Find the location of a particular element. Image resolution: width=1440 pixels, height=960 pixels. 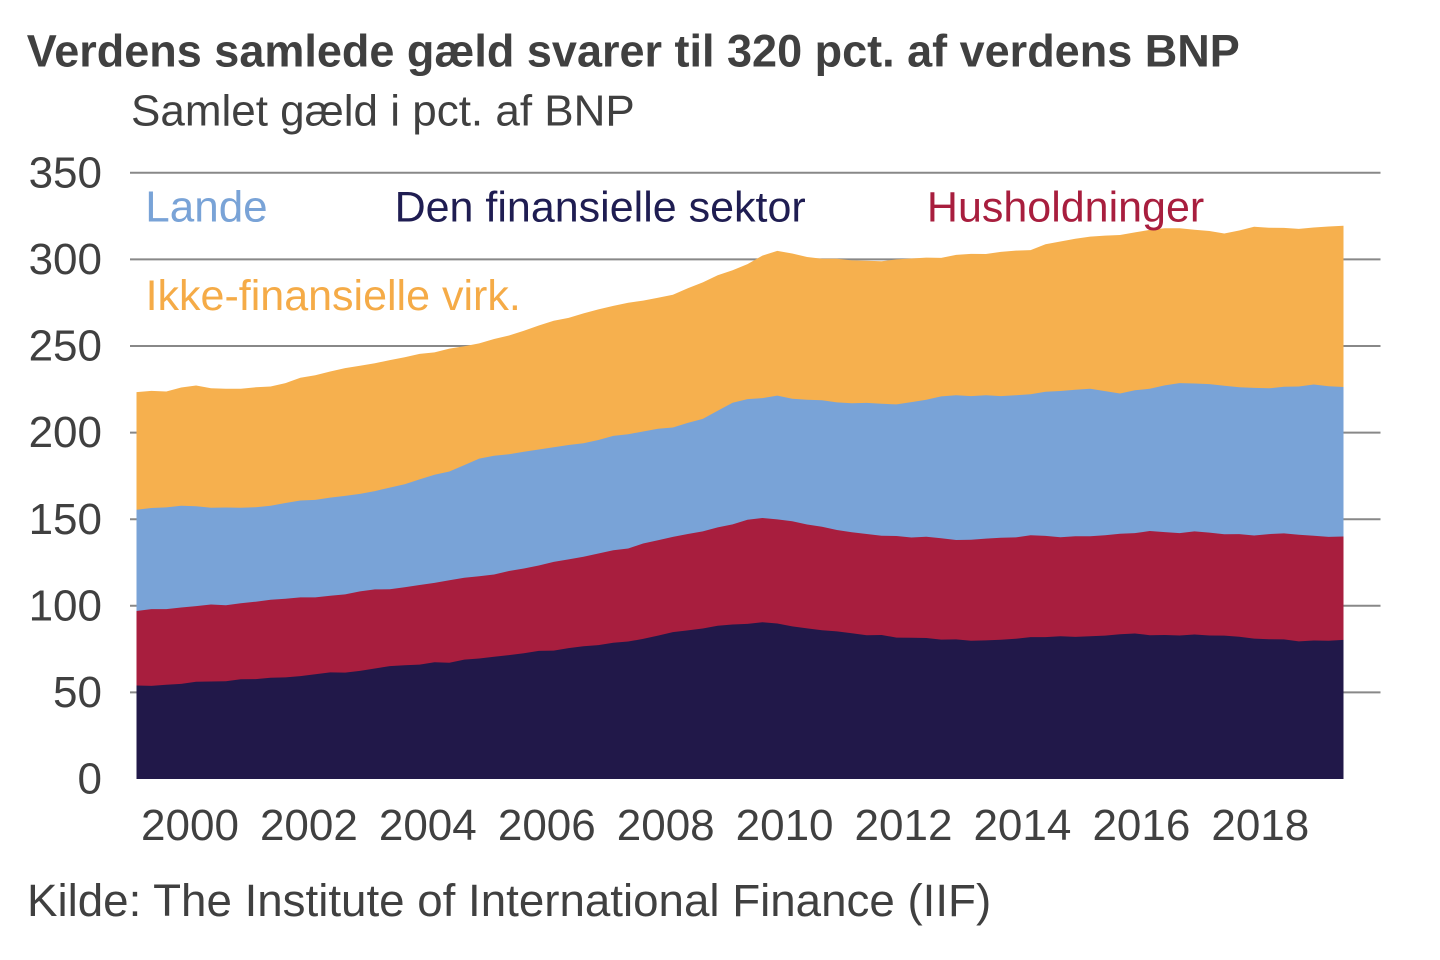

svg-text: Lande is located at coordinates (206, 207).